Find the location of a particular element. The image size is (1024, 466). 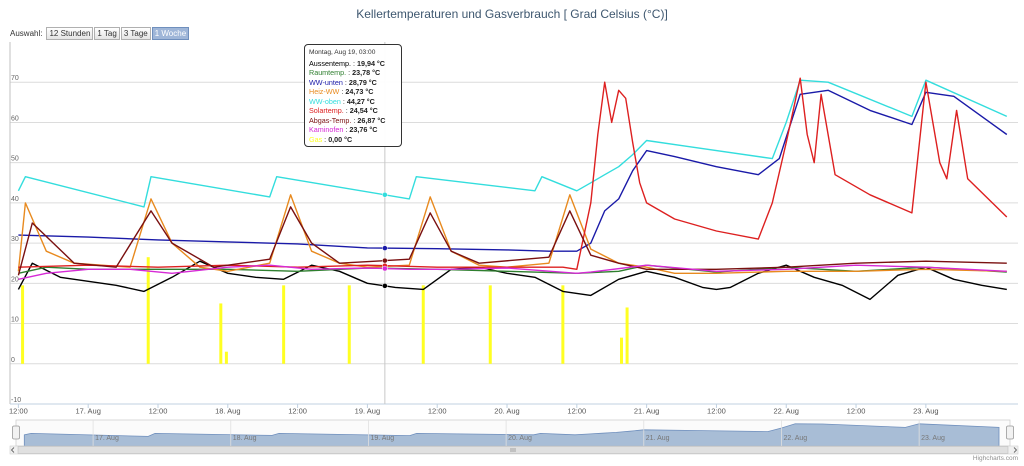

y-tick-label-7: 60 is located at coordinates (15, 118).